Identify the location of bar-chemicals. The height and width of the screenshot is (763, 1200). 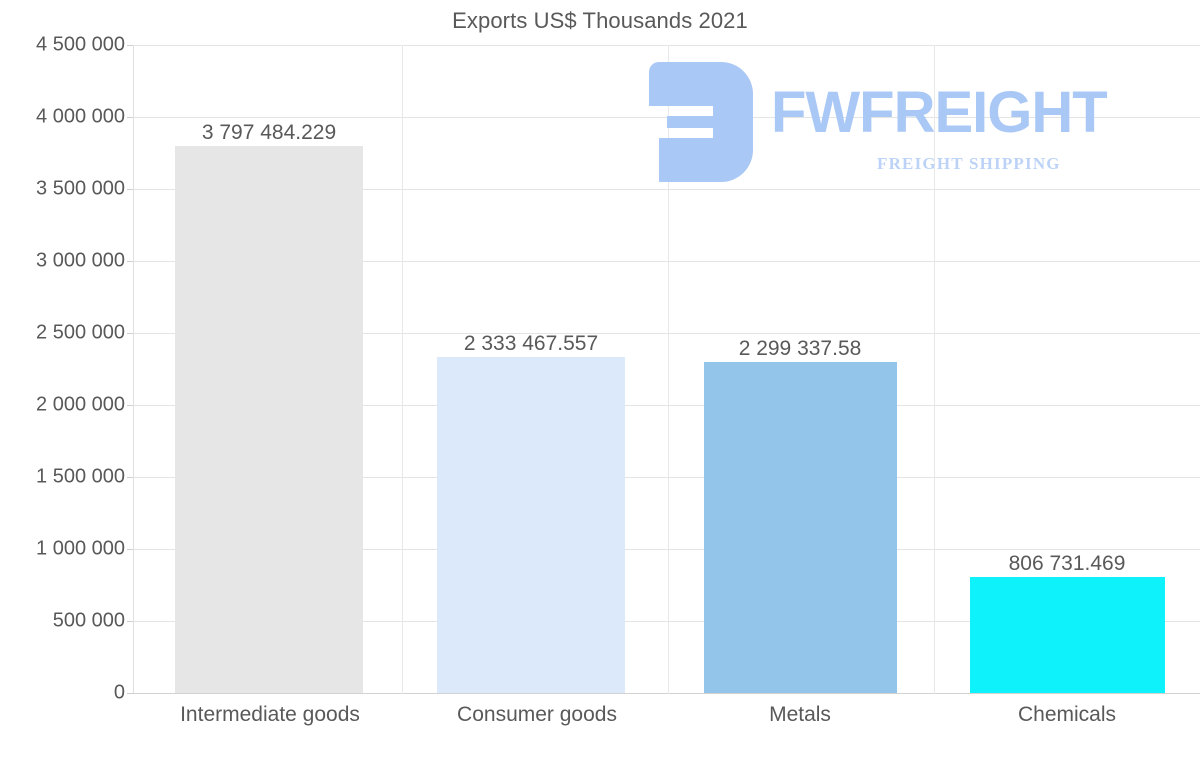
(1067, 635).